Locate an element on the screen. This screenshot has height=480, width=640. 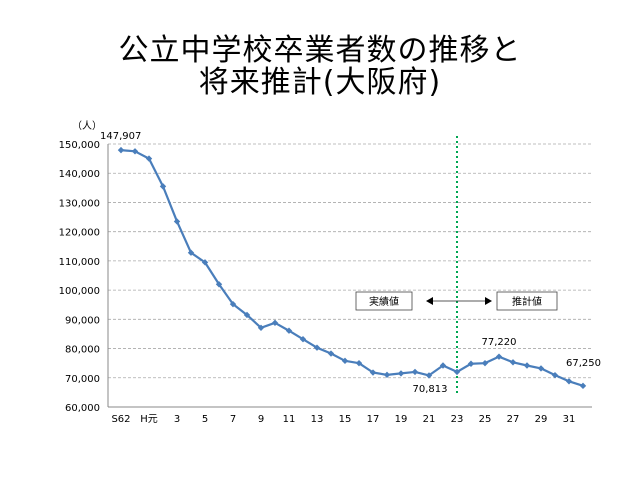
x-tick-label: 11 is located at coordinates (289, 419).